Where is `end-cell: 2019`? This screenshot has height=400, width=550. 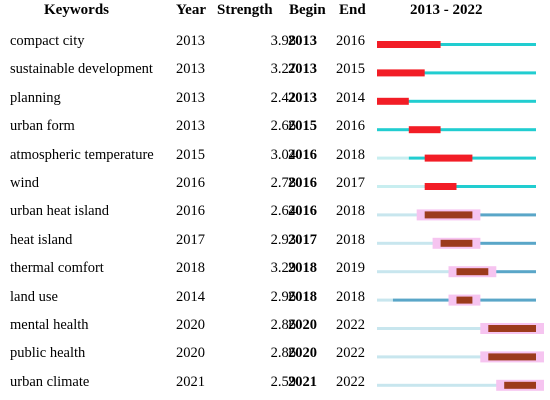
end-cell: 2019 is located at coordinates (350, 268).